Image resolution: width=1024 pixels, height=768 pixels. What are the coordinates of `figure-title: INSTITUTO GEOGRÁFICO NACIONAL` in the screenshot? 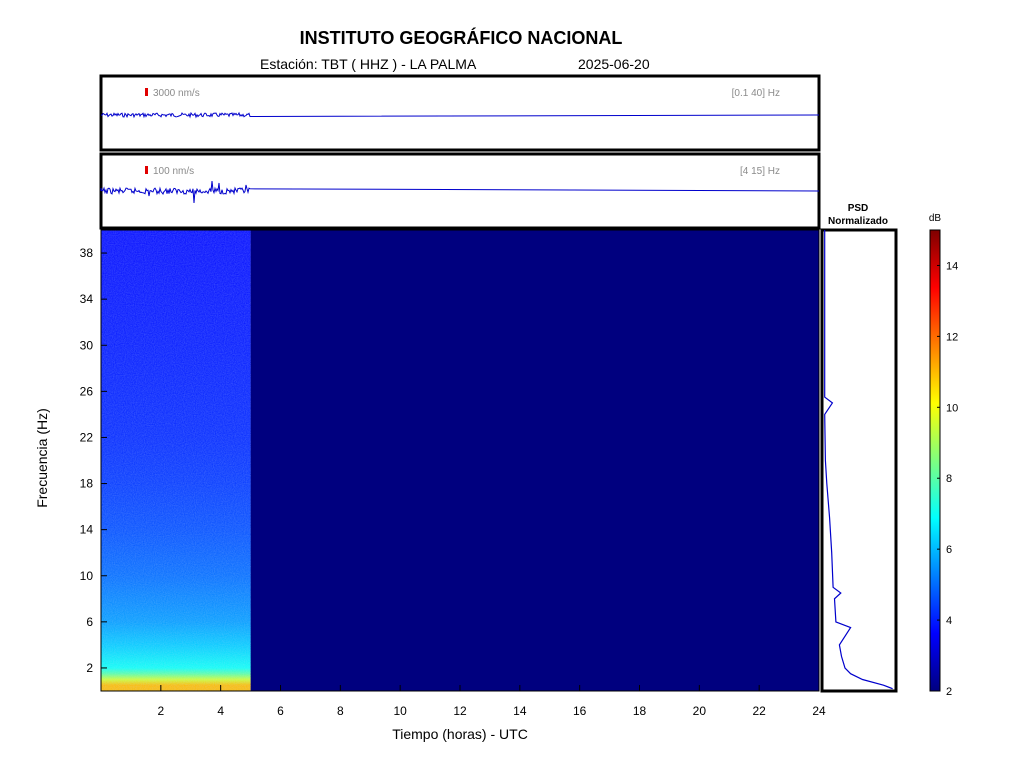 It's located at (461, 38).